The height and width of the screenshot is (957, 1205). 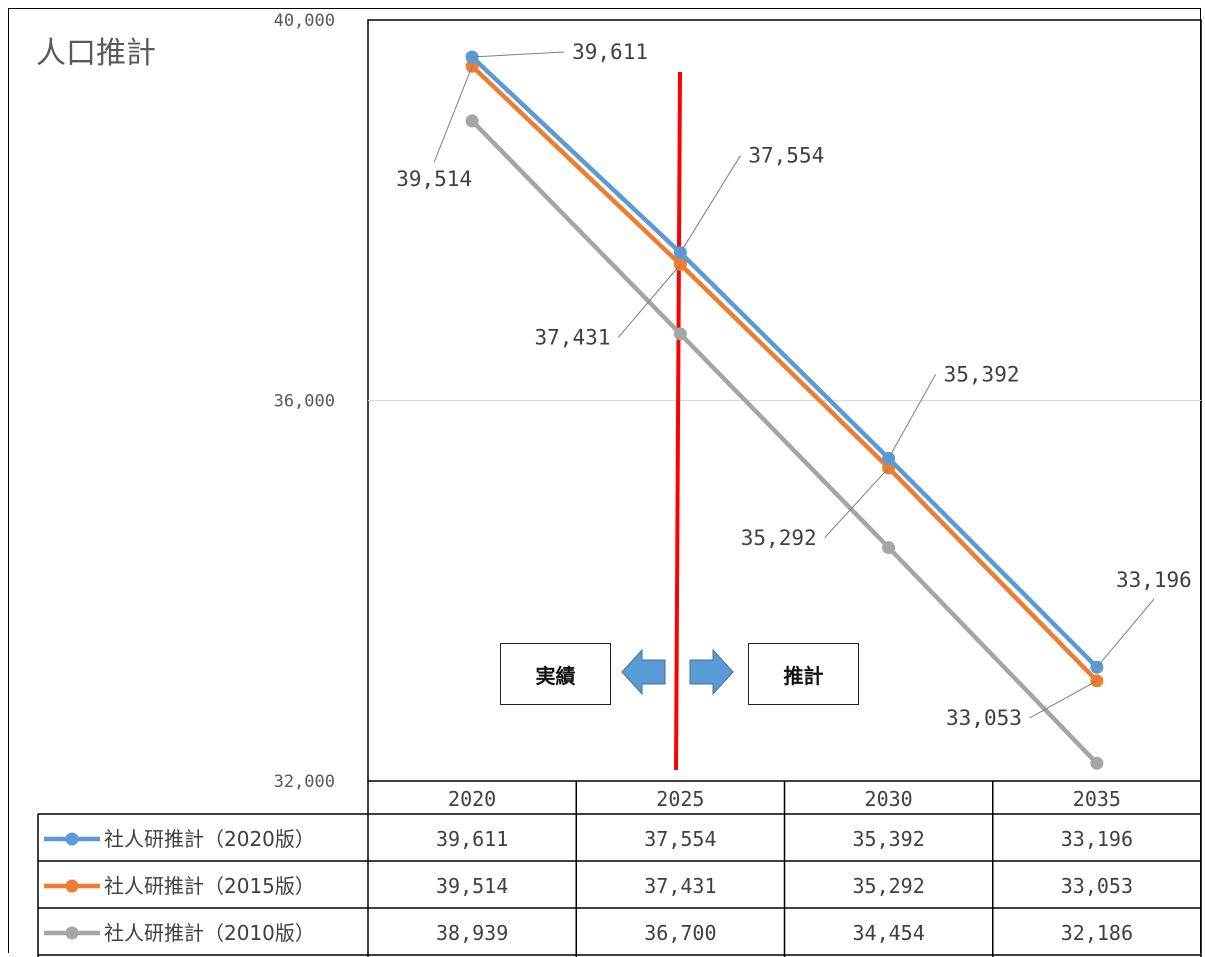 I want to click on period-arrows, so click(x=677, y=672).